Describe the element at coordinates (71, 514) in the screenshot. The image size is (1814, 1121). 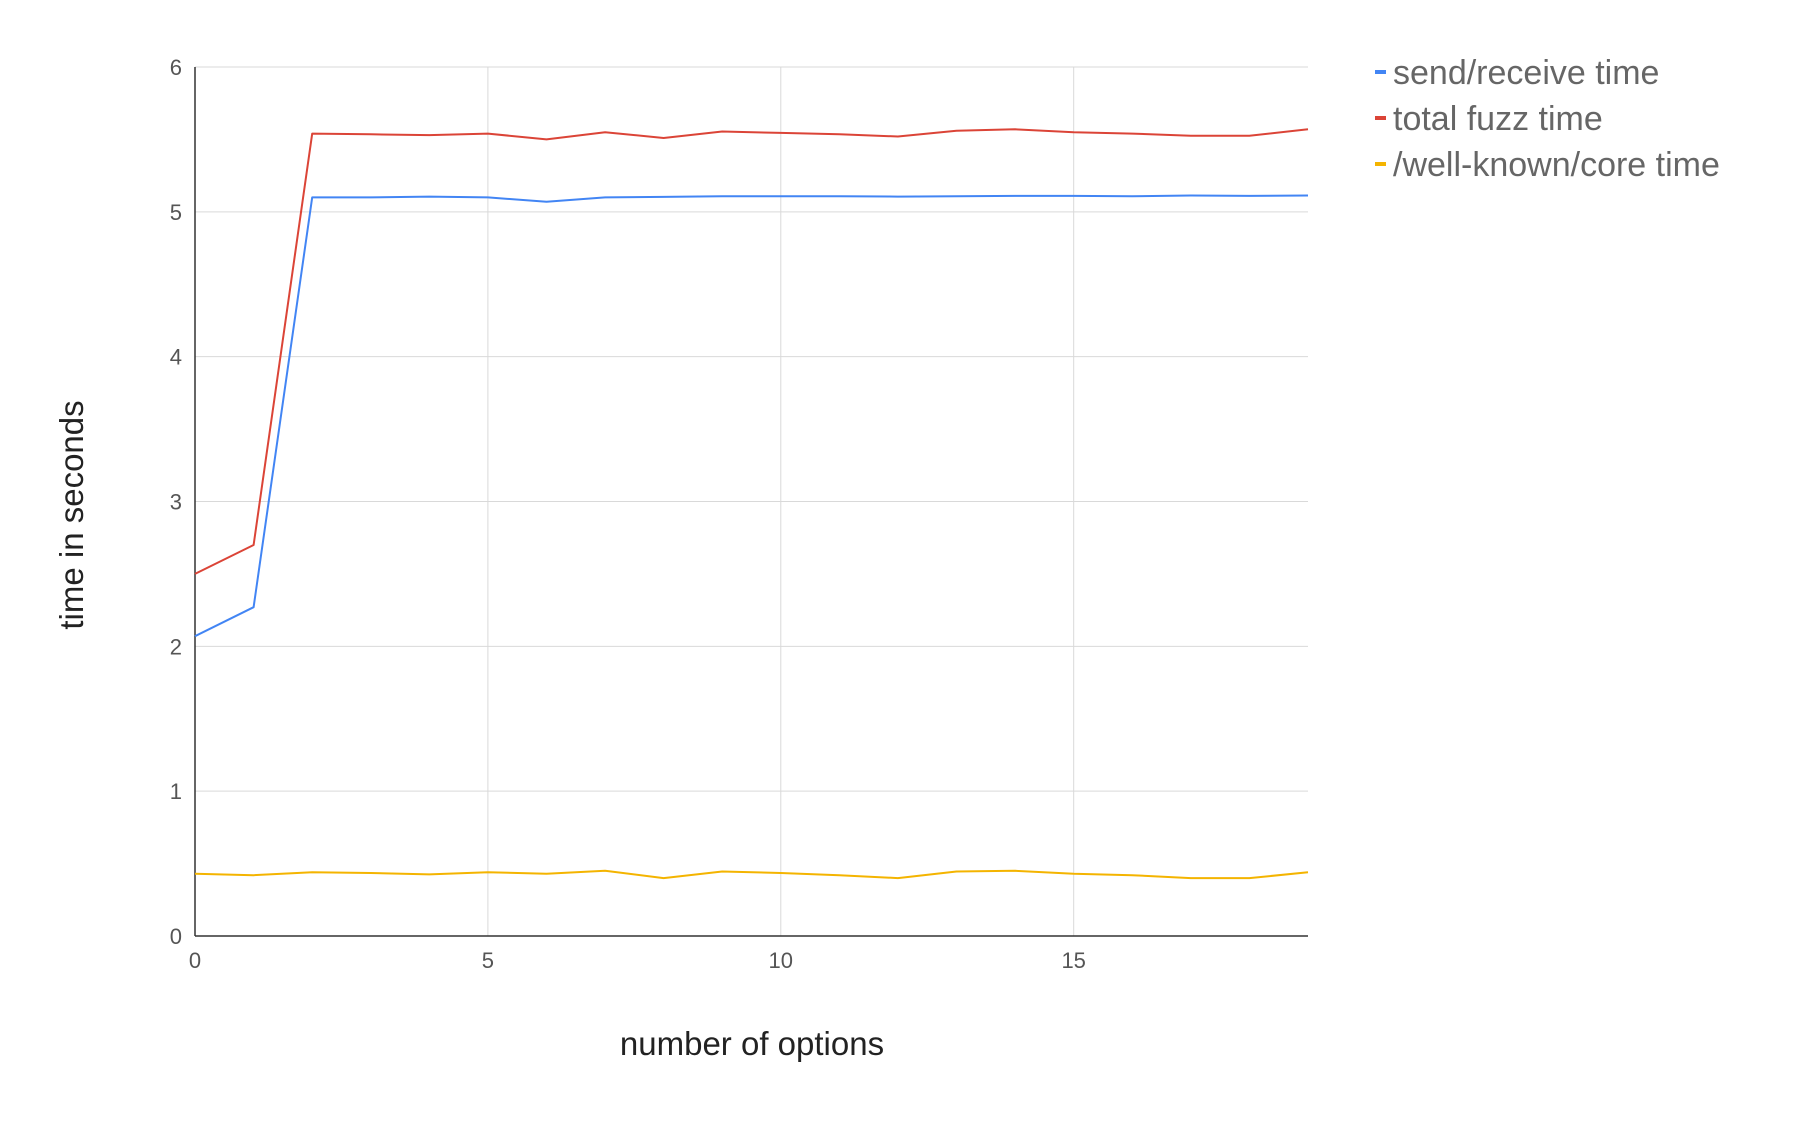
I see `y-axis-label: time in seconds` at that location.